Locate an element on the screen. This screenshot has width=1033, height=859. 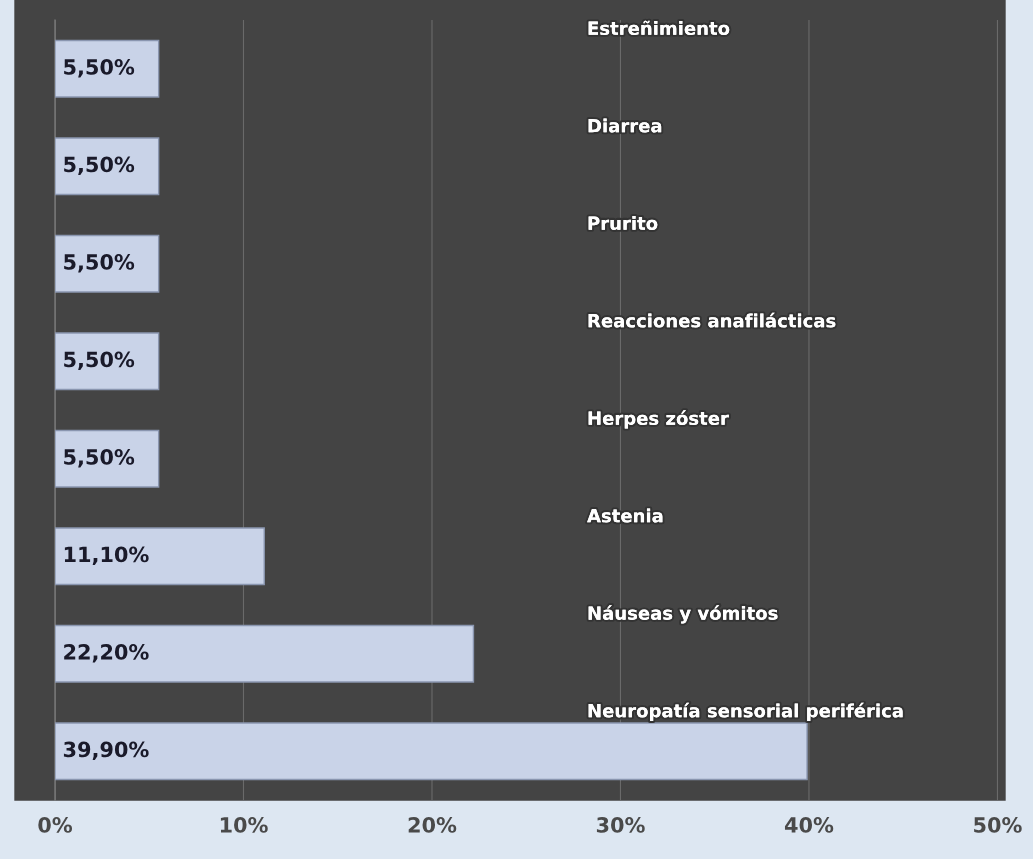
y-tick-label: Prurito is located at coordinates (623, 223).